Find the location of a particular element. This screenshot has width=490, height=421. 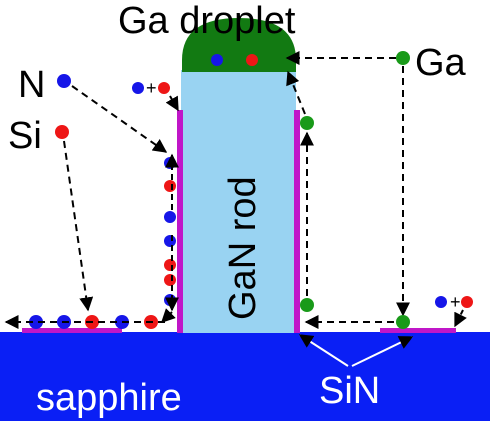

droplet-label: Ga droplet is located at coordinates (207, 21).